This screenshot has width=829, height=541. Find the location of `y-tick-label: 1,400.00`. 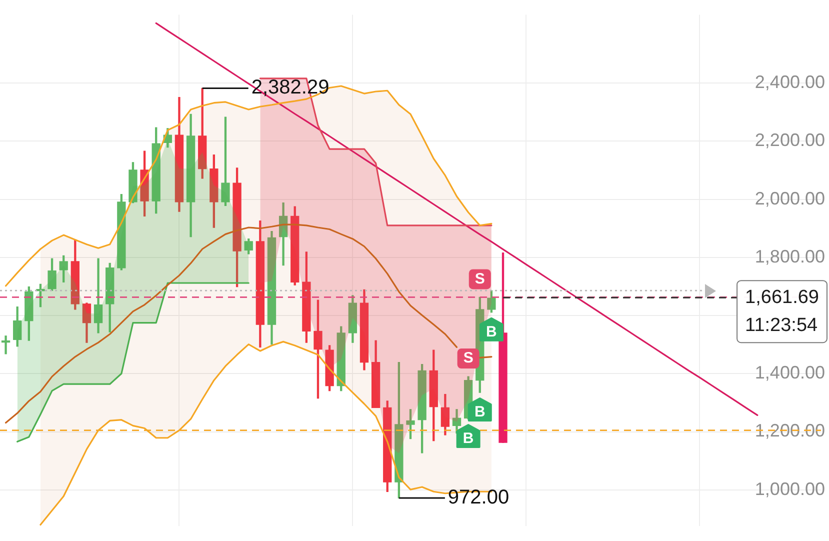

y-tick-label: 1,400.00 is located at coordinates (789, 372).